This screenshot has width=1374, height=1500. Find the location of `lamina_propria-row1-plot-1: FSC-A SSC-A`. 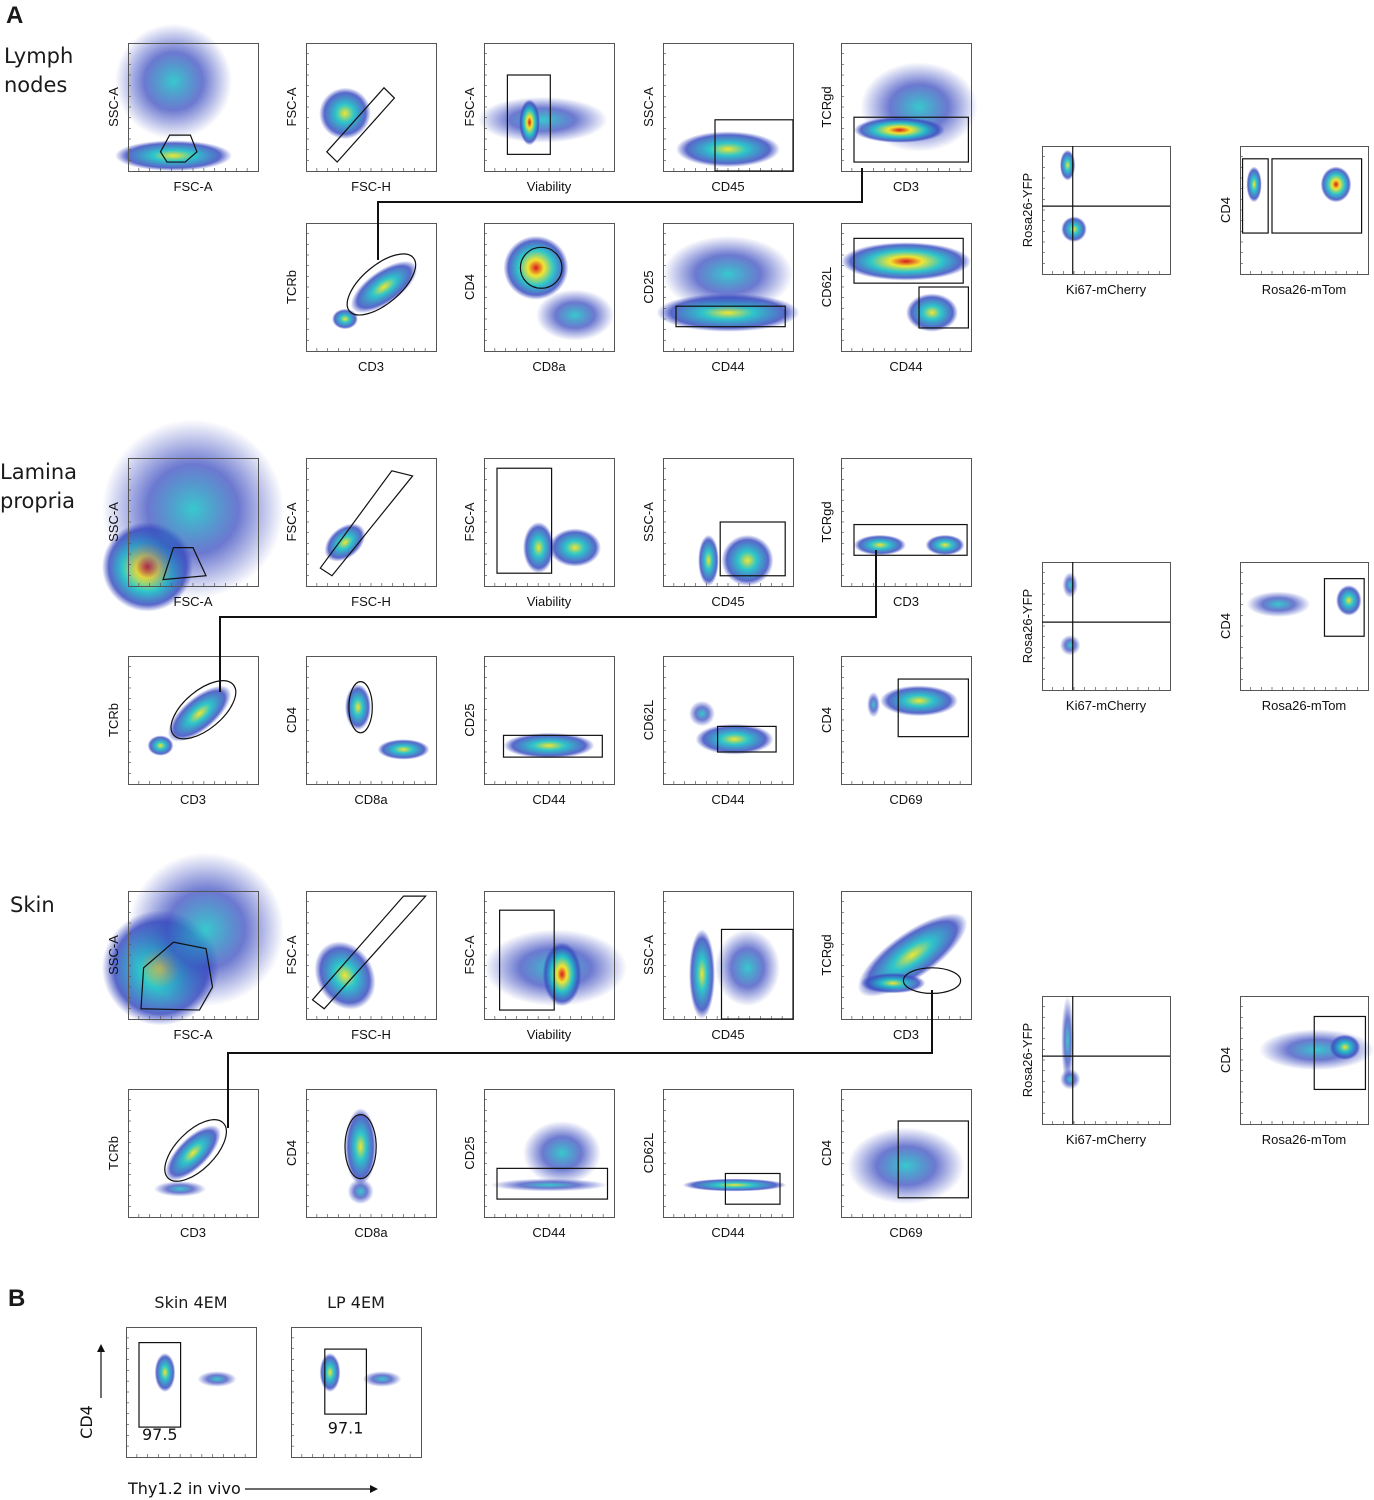

lamina_propria-row1-plot-1: FSC-A SSC-A is located at coordinates (191, 516).